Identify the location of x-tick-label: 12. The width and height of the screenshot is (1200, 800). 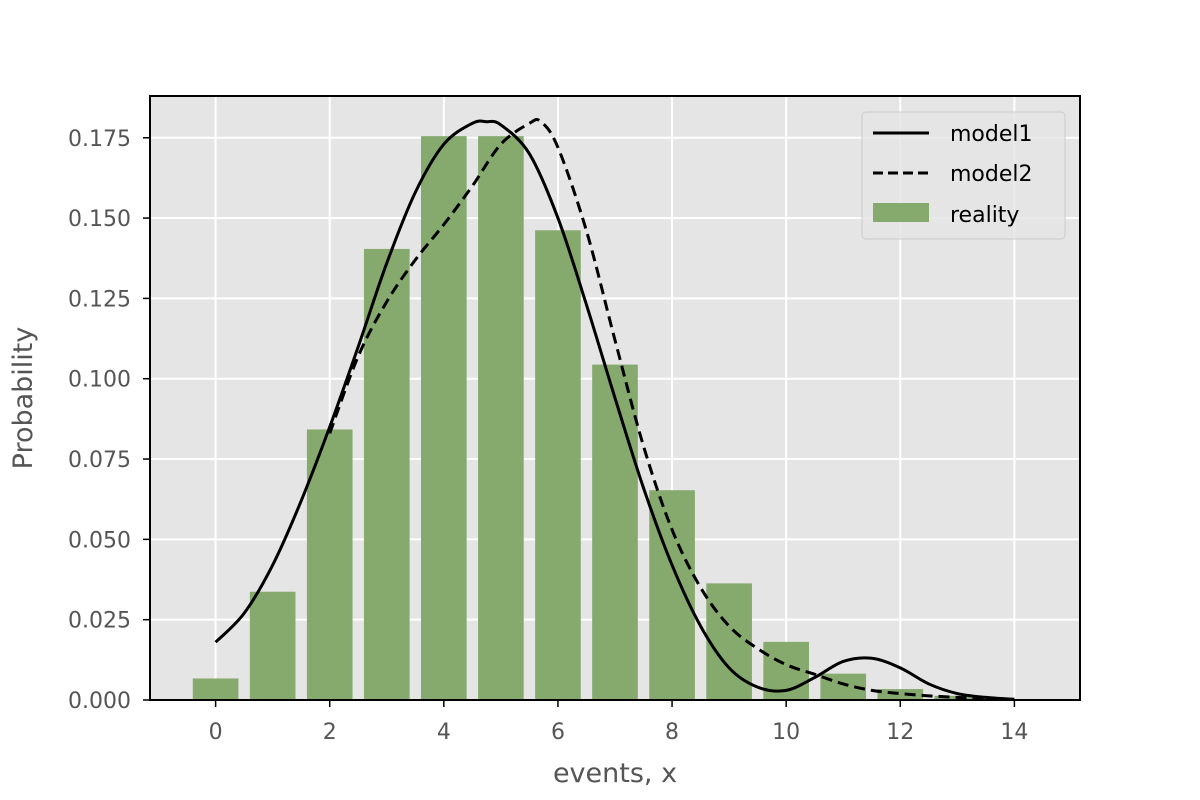
(900, 732).